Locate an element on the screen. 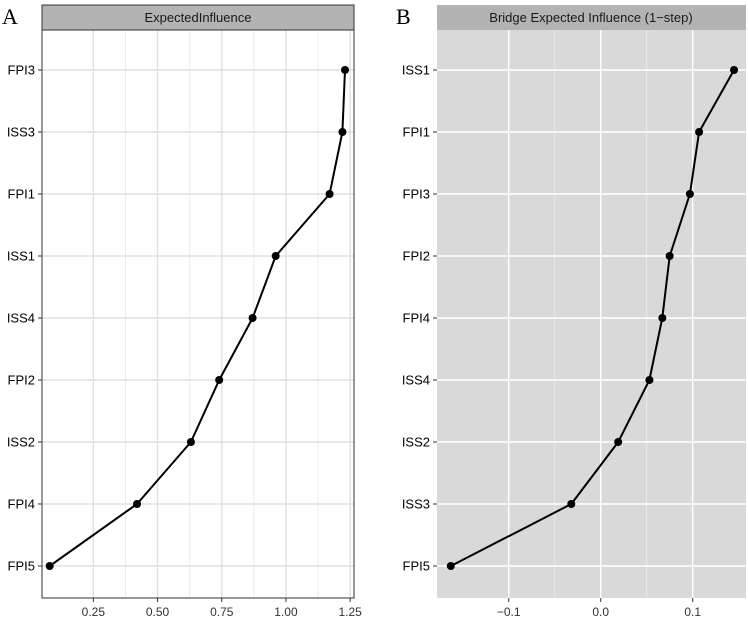 Image resolution: width=748 pixels, height=625 pixels. panel-b-point-fpi4 is located at coordinates (662, 318).